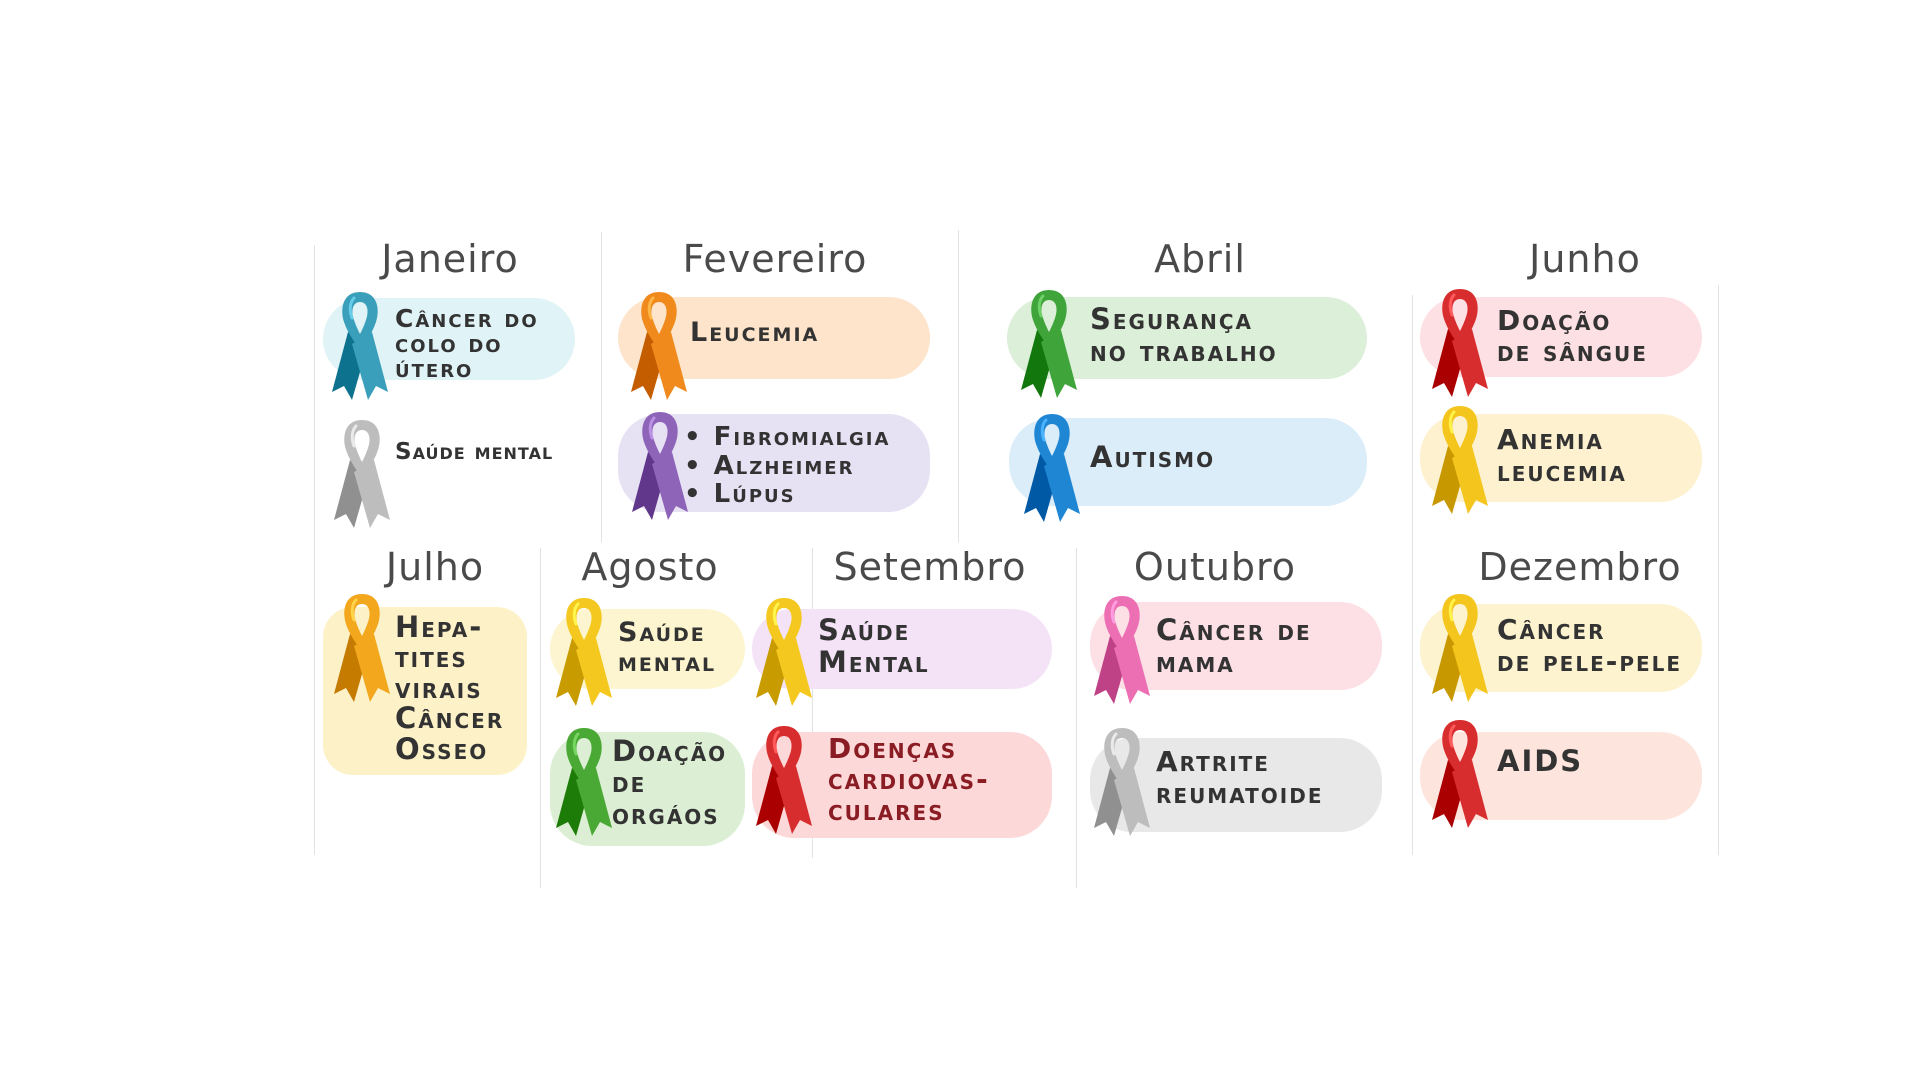 This screenshot has width=1920, height=1080. I want to click on item-label: Doenças cardiovas-culares, so click(909, 780).